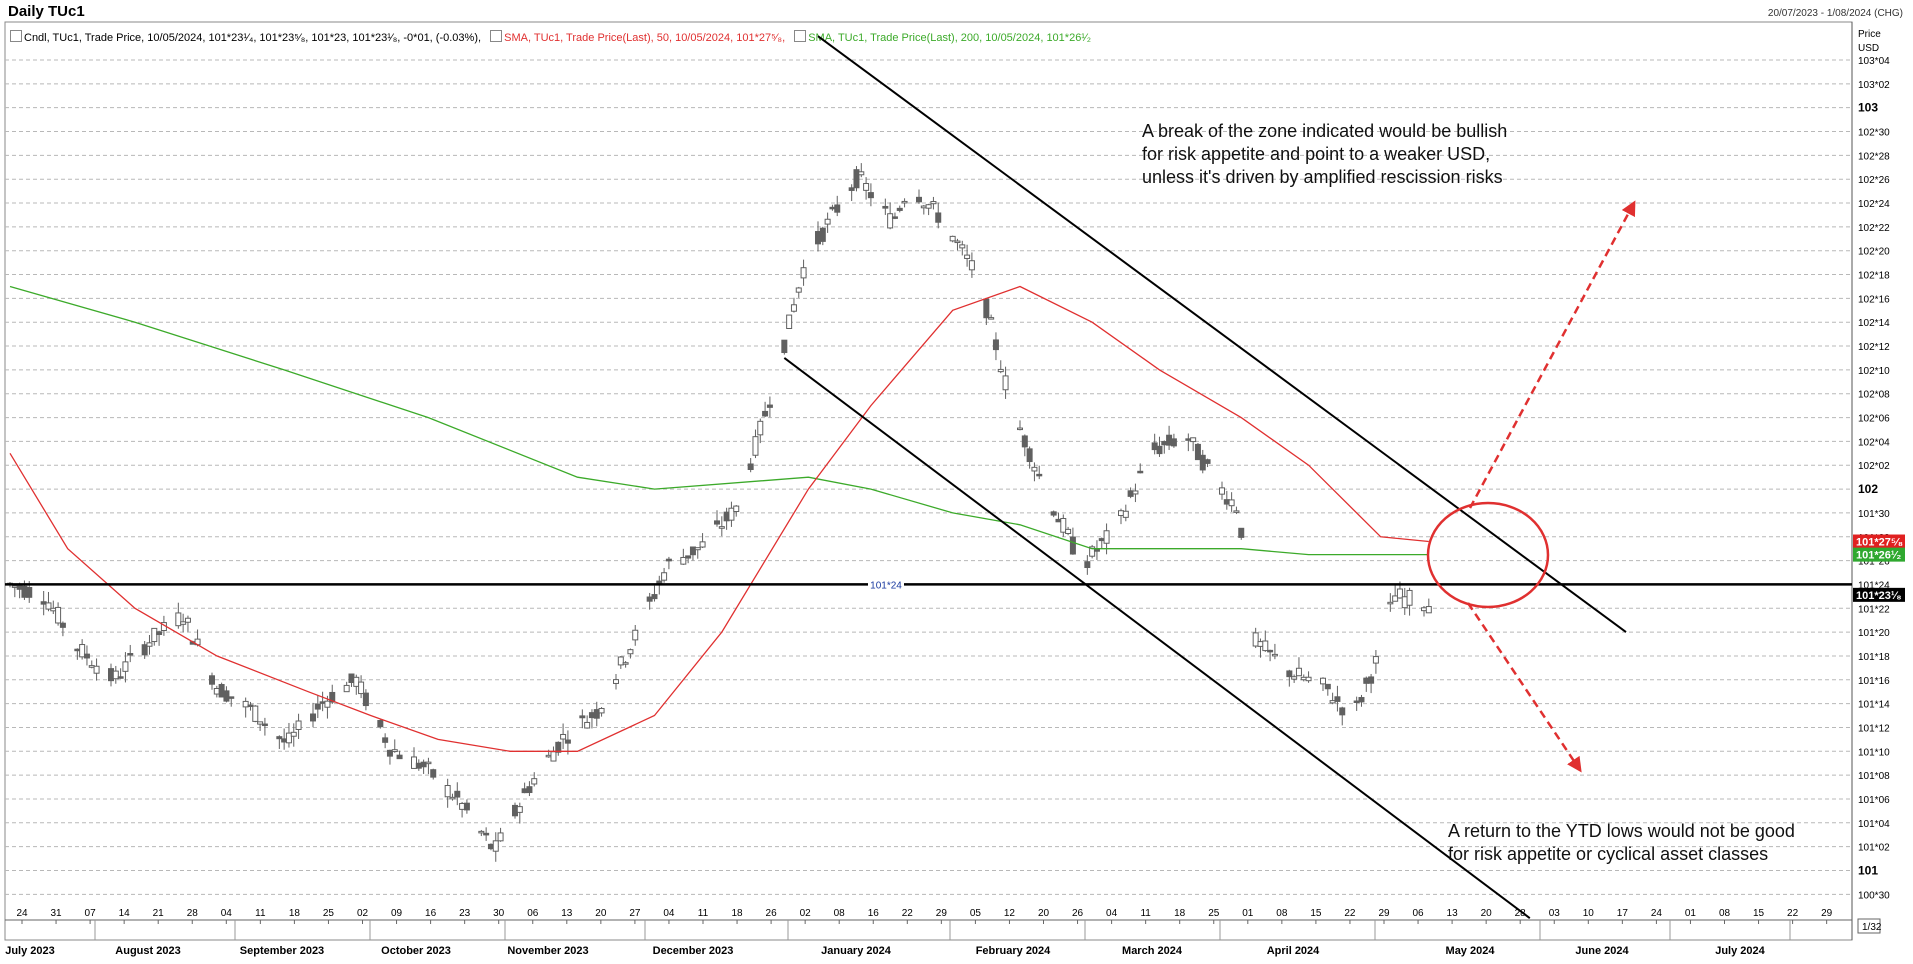 This screenshot has height=964, width=1913. I want to click on y-tick-label: 101*12, so click(1874, 728).